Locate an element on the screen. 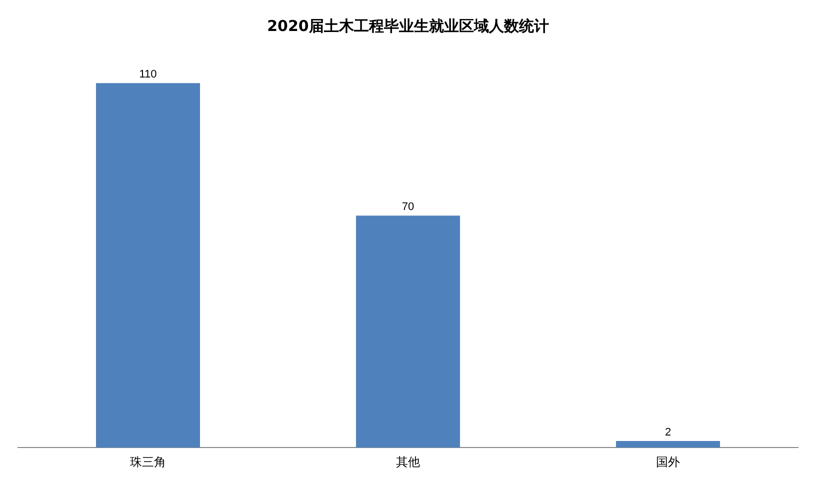 The height and width of the screenshot is (487, 818). data-label: 110 is located at coordinates (148, 74).